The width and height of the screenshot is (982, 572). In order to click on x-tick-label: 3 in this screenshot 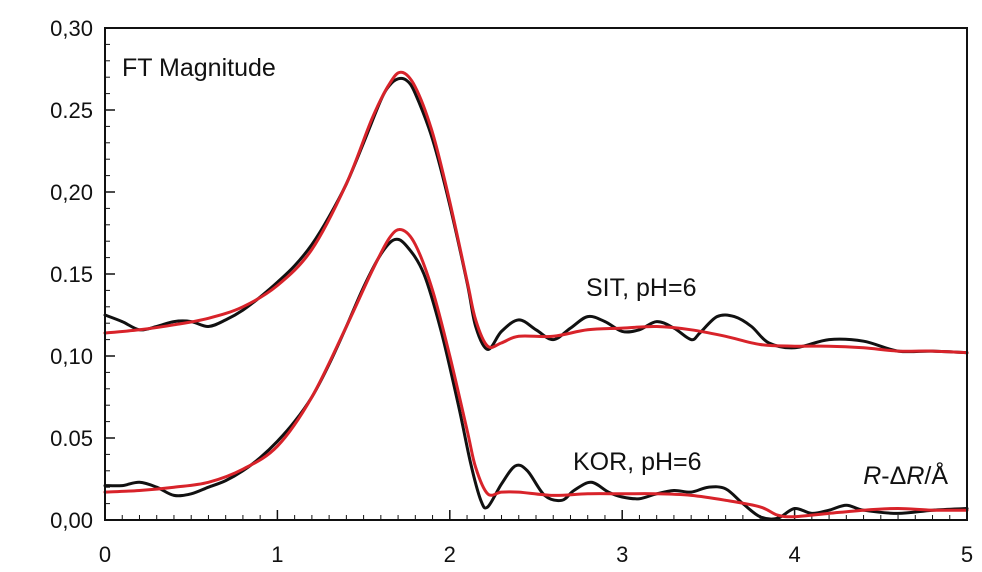, I will do `click(622, 554)`.